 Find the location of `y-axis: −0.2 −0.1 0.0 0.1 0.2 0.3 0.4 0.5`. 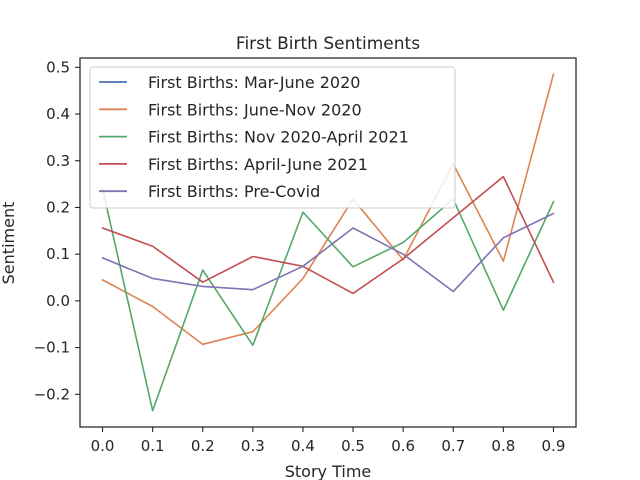

y-axis: −0.2 −0.1 0.0 0.1 0.2 0.3 0.4 0.5 is located at coordinates (57, 230).